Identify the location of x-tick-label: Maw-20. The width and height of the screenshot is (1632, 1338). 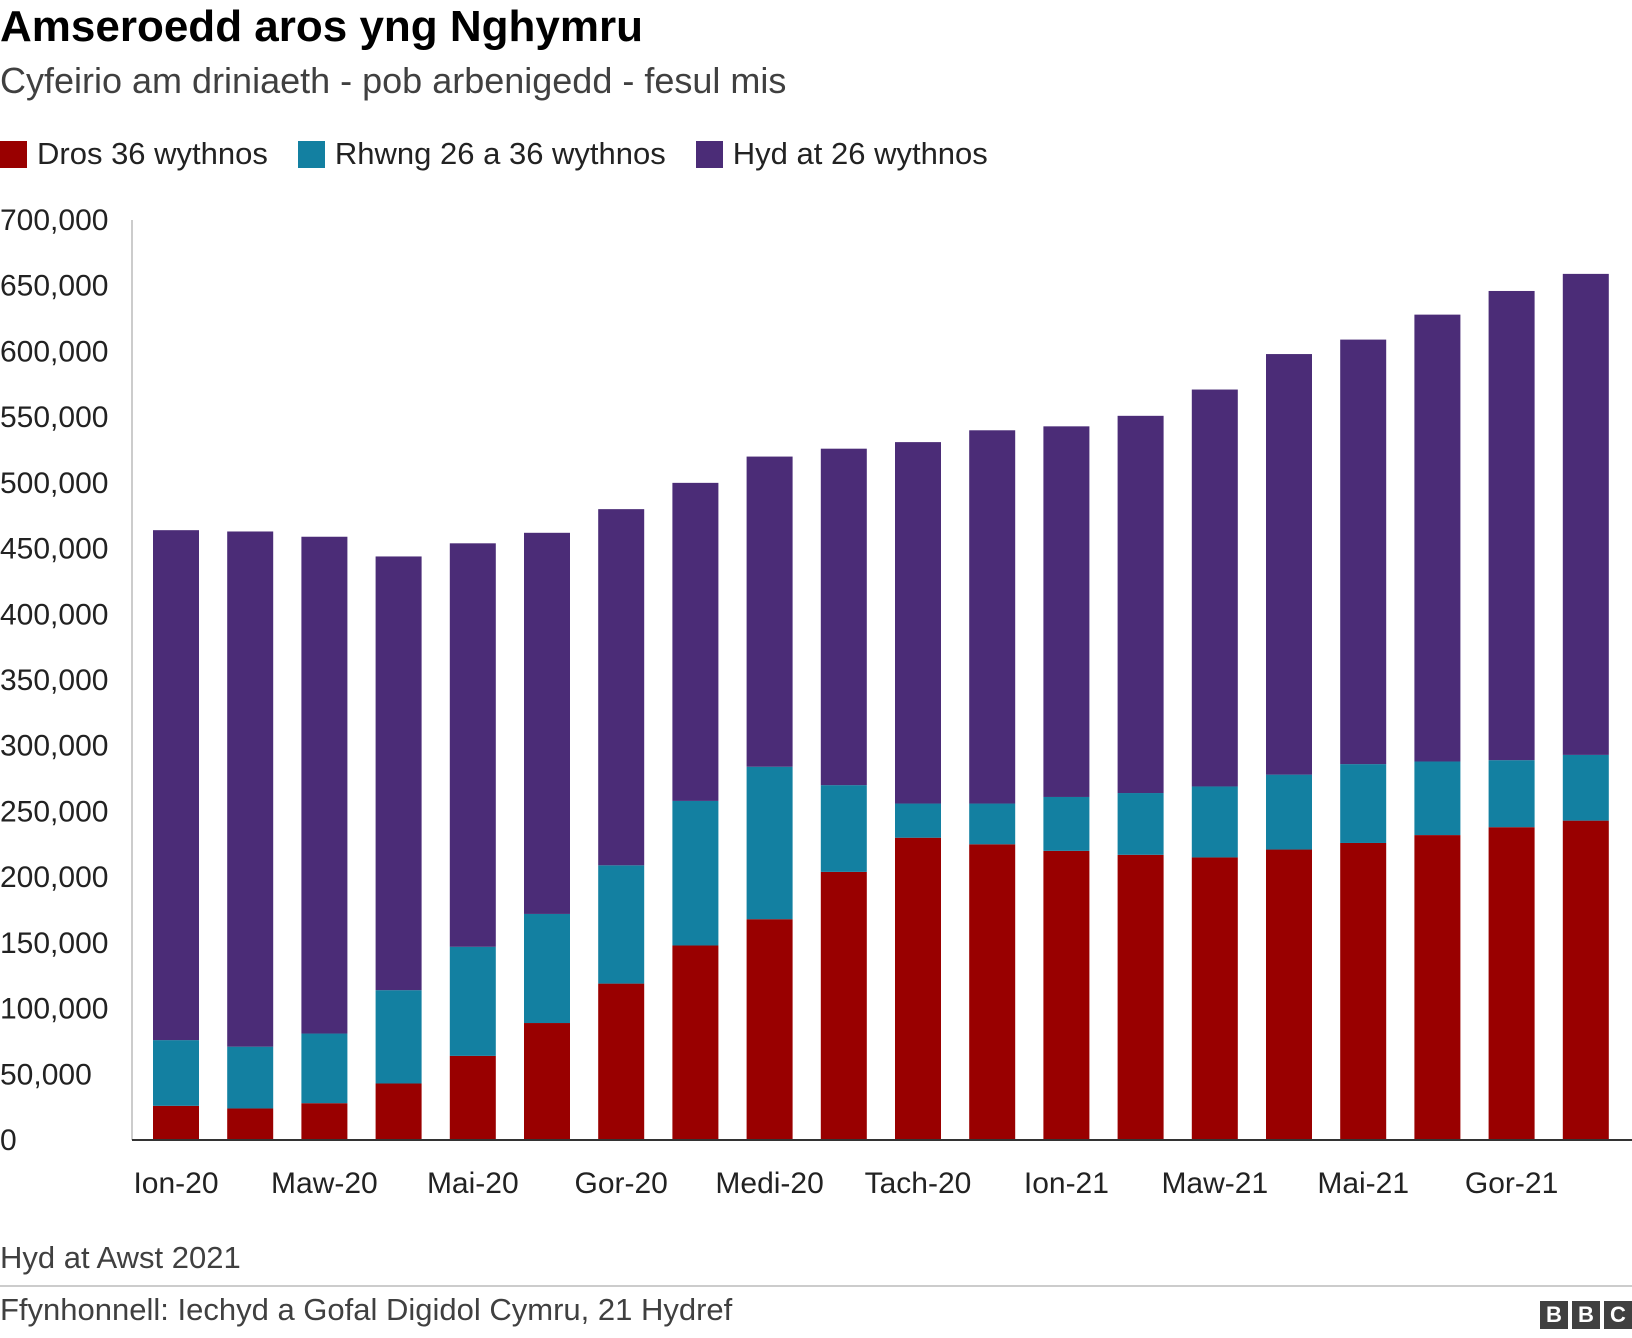
(324, 1183).